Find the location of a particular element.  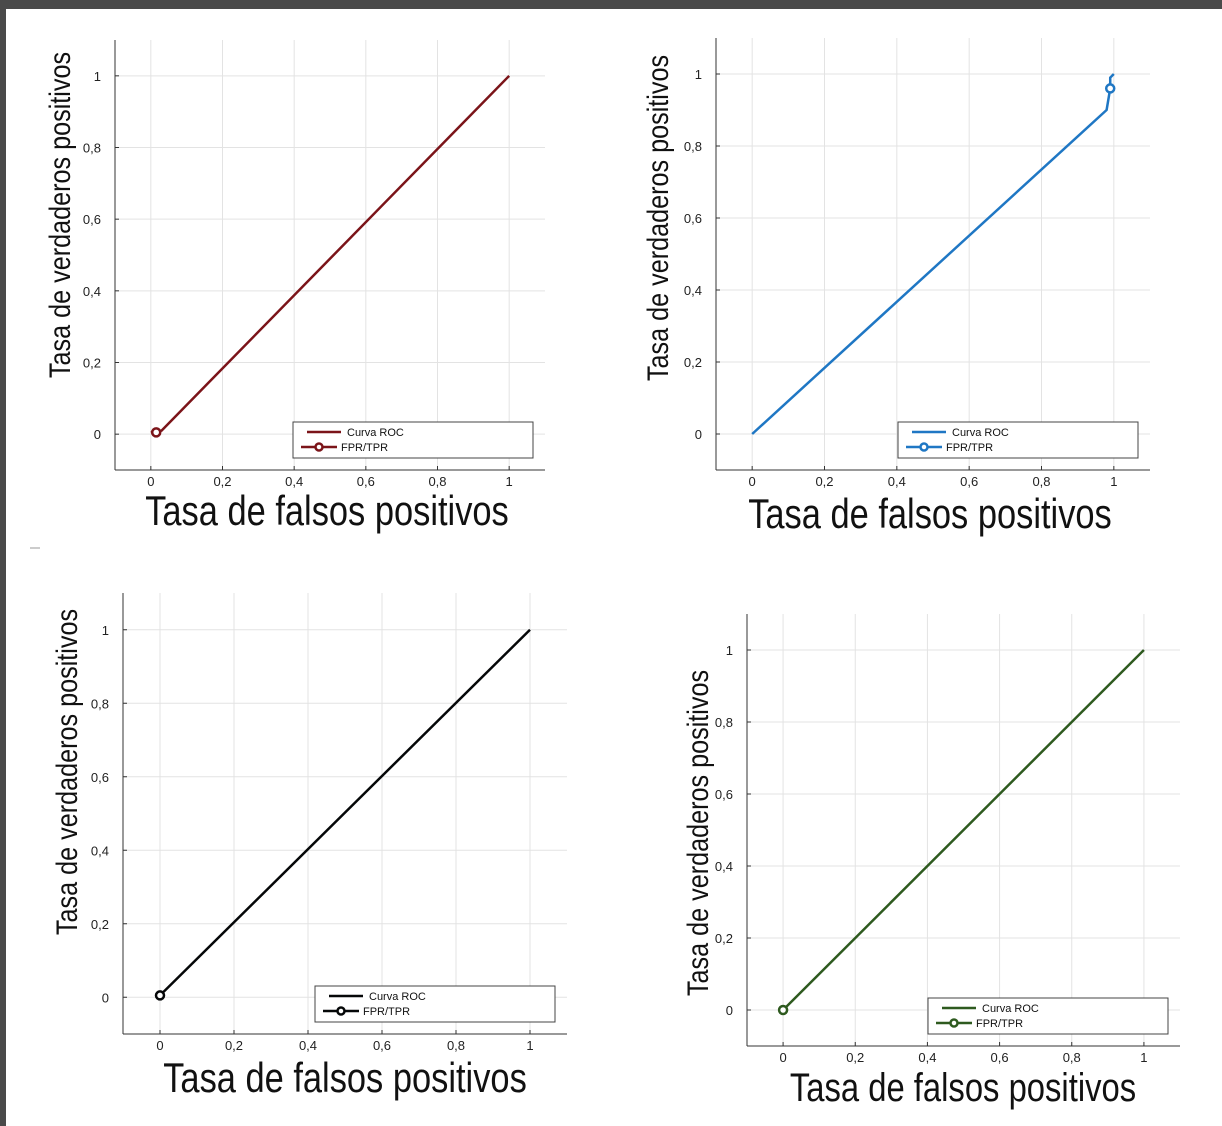

window-top-border is located at coordinates (611, 4).